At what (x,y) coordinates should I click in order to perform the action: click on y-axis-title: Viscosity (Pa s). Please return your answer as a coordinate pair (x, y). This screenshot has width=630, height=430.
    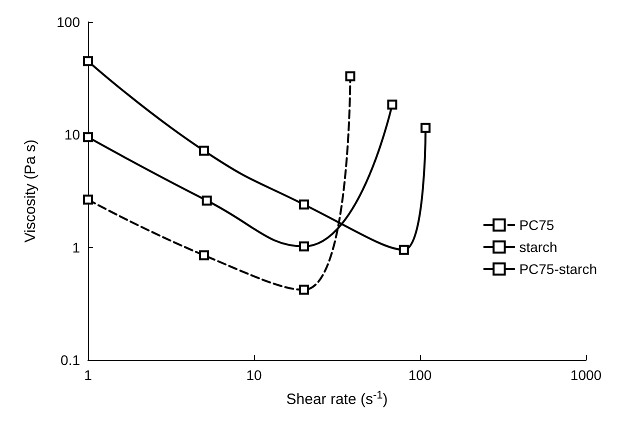
    Looking at the image, I should click on (30, 191).